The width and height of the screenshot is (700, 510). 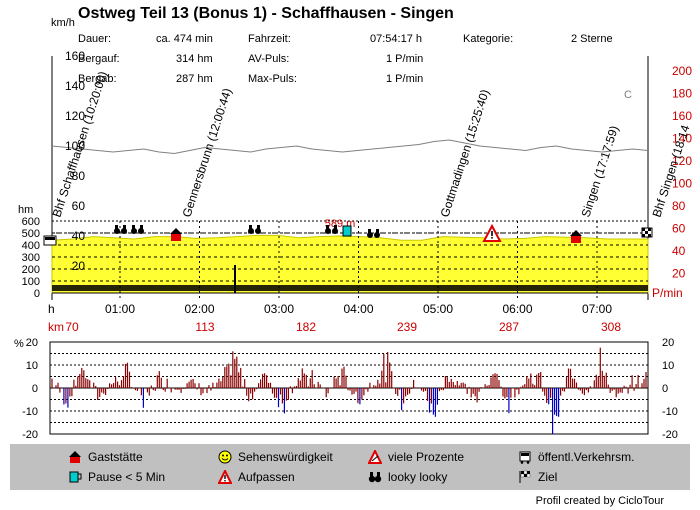 I want to click on grade-tick-left: -10, so click(x=30, y=412).